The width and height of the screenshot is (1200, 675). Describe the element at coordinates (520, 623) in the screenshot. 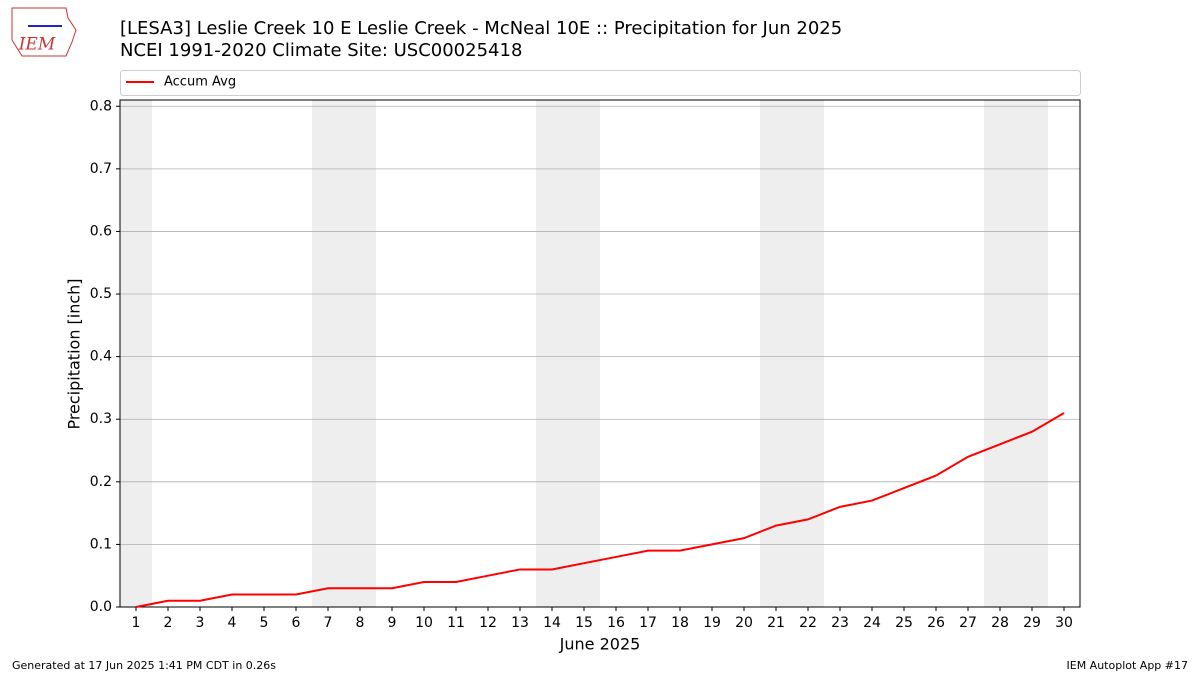

I see `x-tick-label: 13` at that location.